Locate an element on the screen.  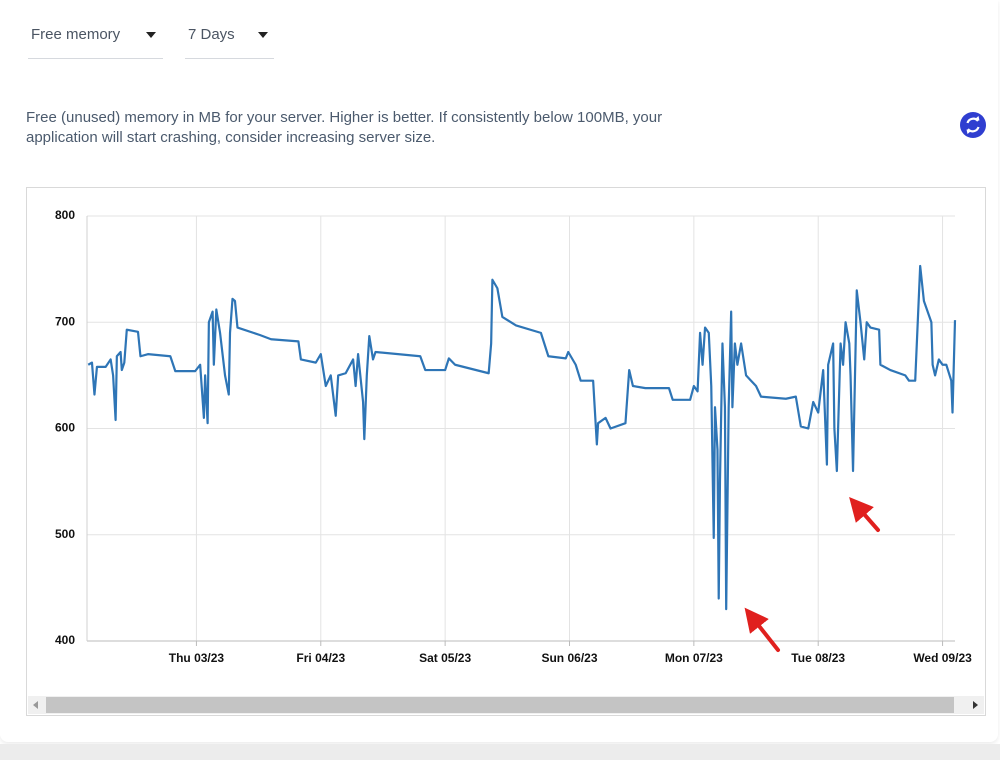
scrollbar is located at coordinates (506, 705).